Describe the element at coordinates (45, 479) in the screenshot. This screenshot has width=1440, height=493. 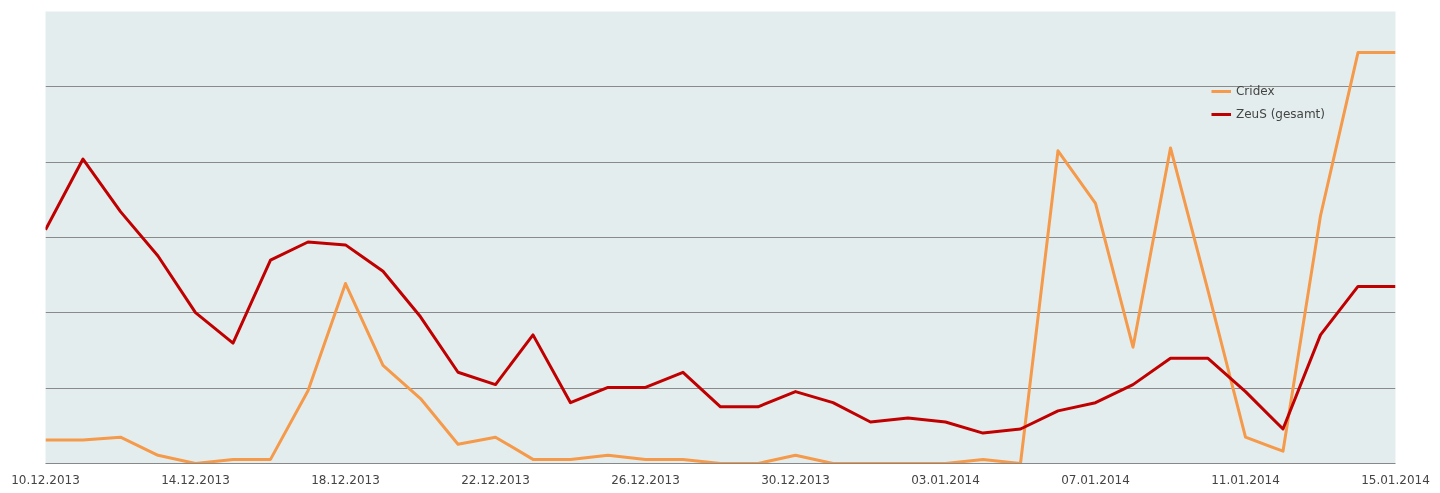
I see `x-tick-label: 10.12.2013` at that location.